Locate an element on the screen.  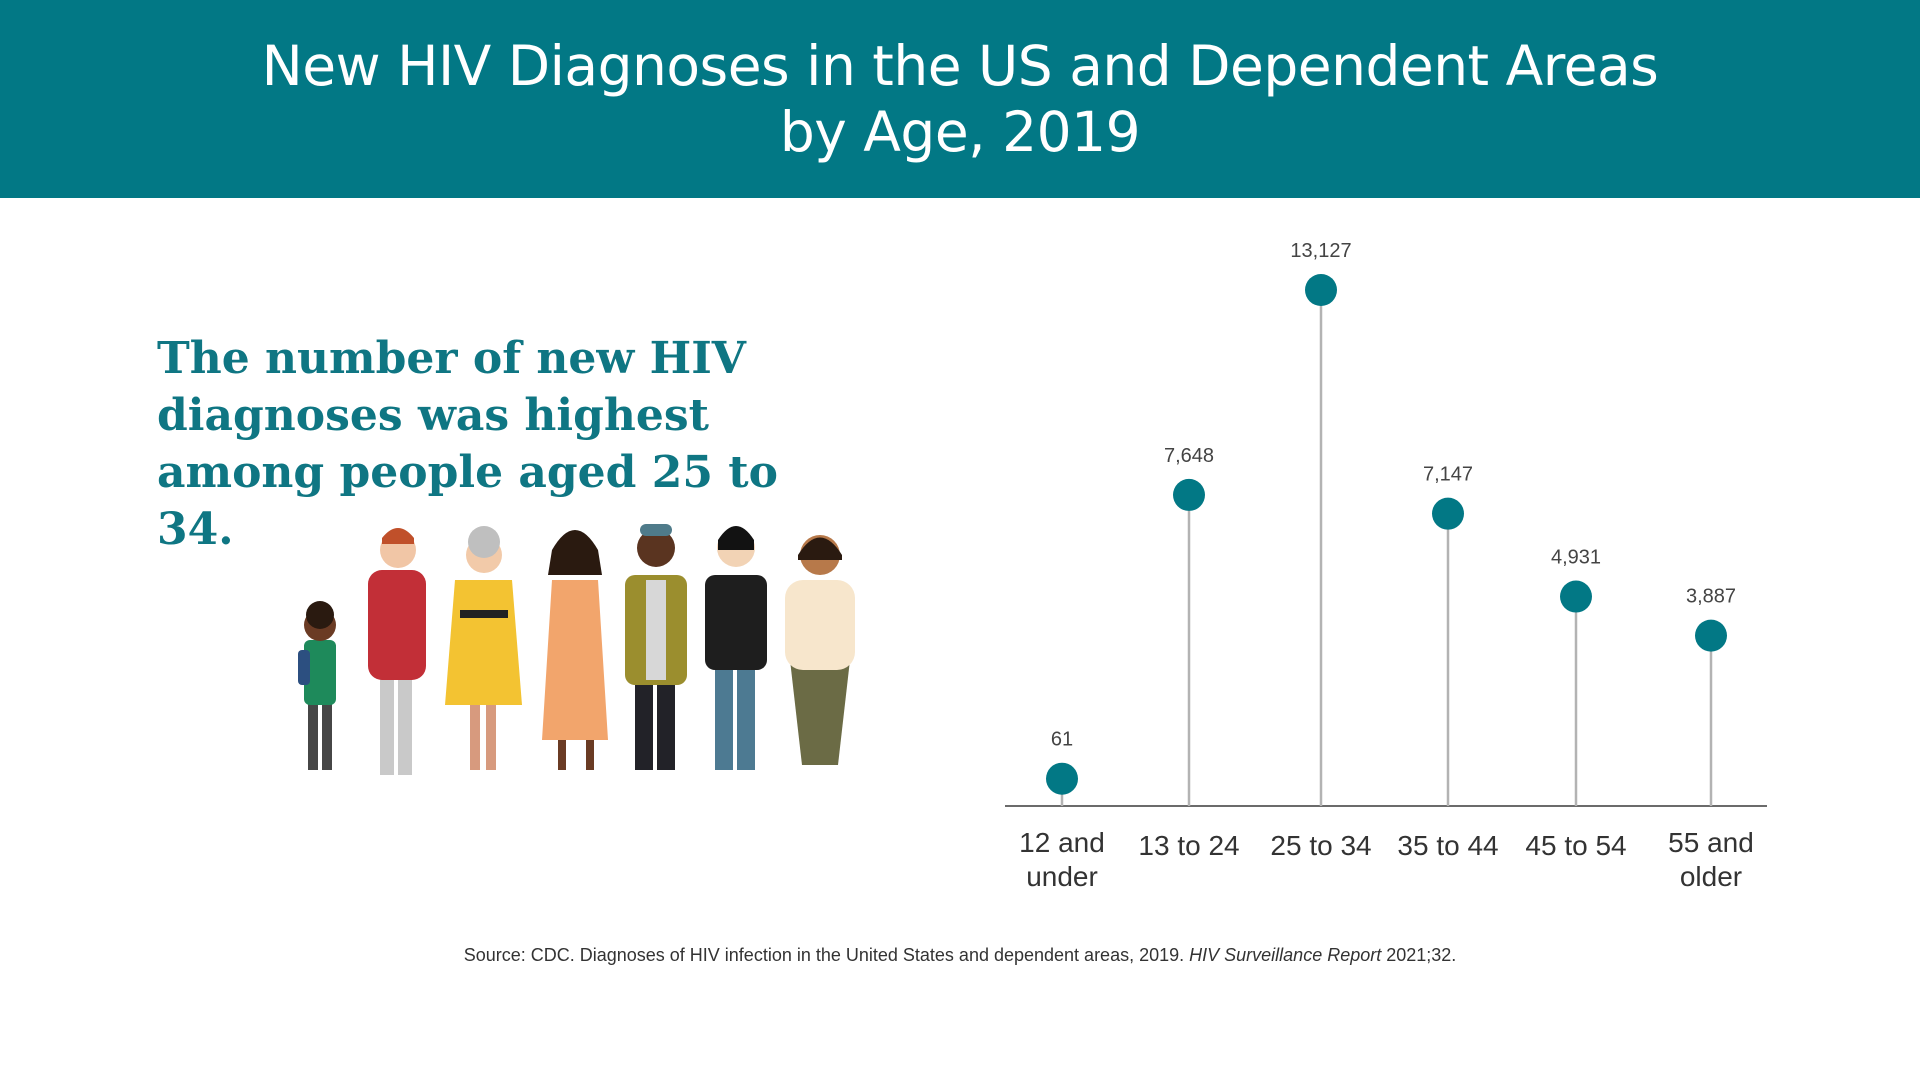
person-olive-shirt is located at coordinates (656, 647).